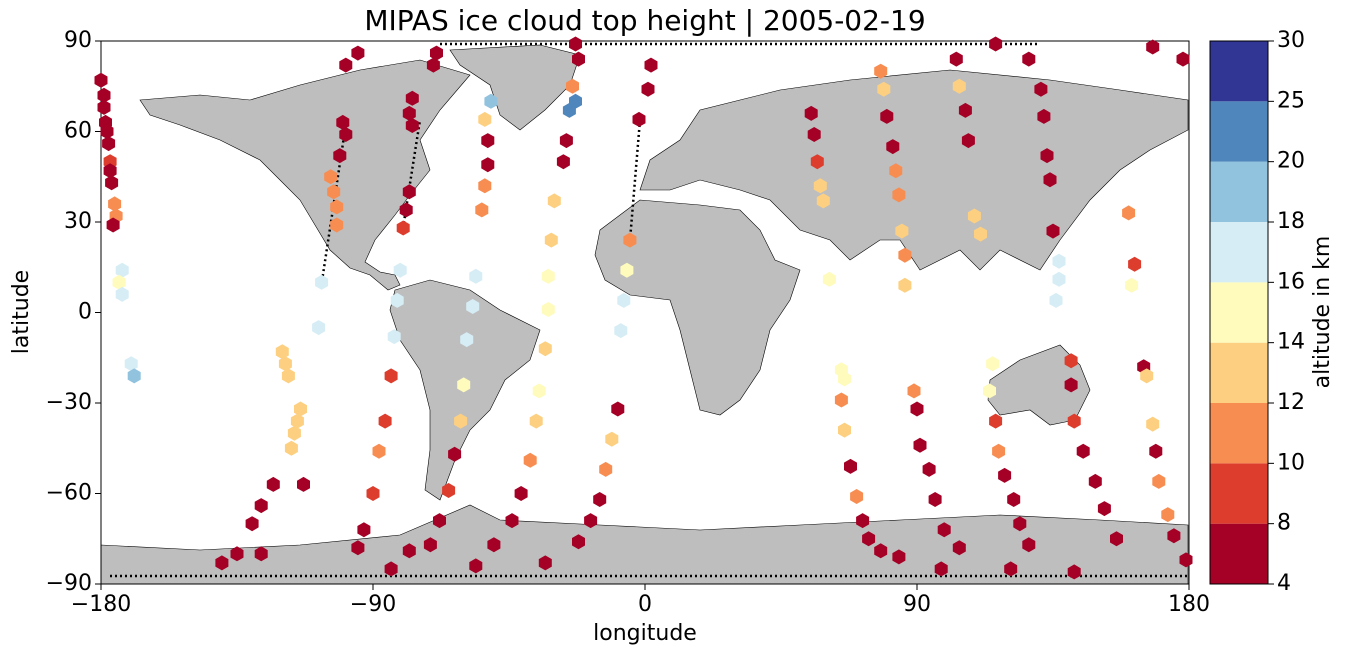 Image resolution: width=1345 pixels, height=661 pixels. What do you see at coordinates (78, 131) in the screenshot?
I see `y-tick-label: 60` at bounding box center [78, 131].